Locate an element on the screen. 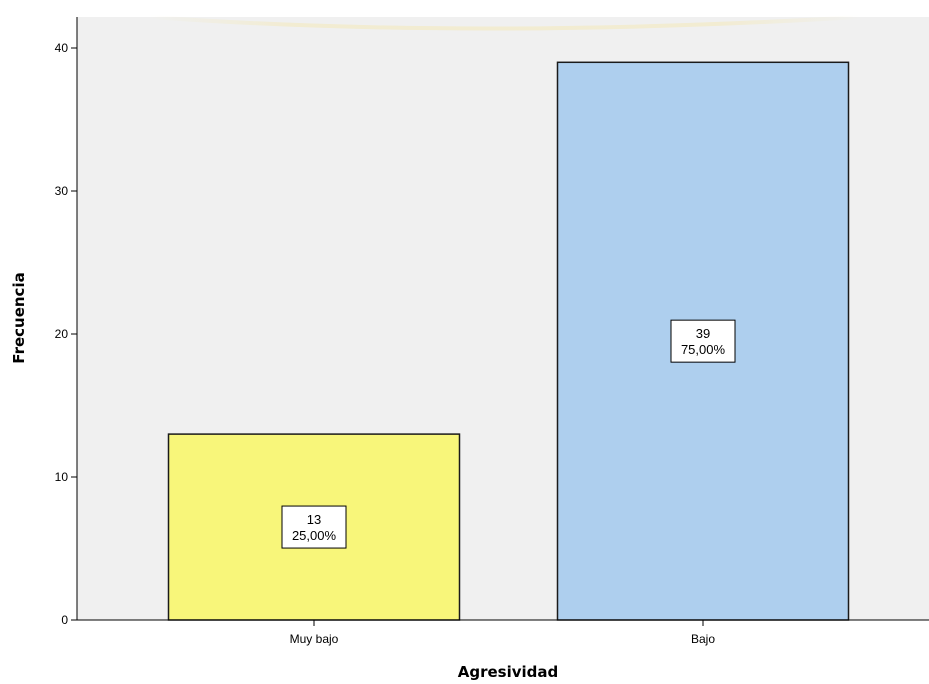  y-tick-label: 30 is located at coordinates (62, 191).